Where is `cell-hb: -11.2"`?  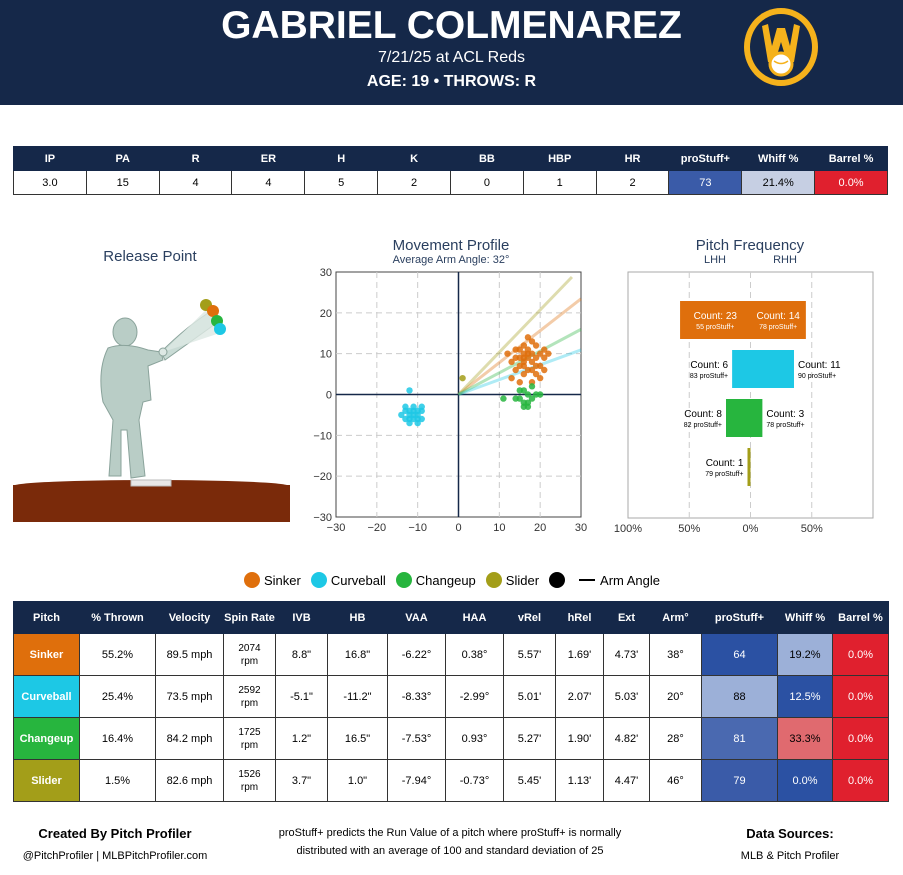
cell-hb: -11.2" is located at coordinates (357, 696).